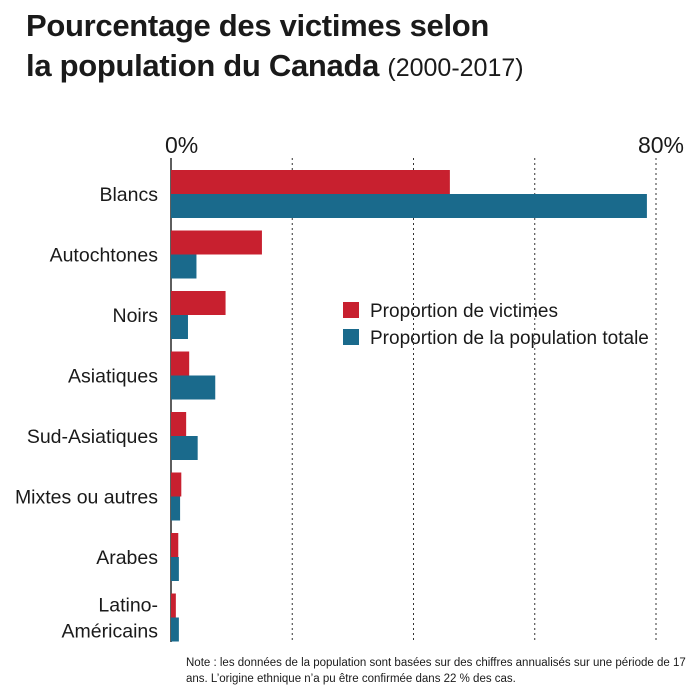 This screenshot has width=700, height=700. Describe the element at coordinates (464, 311) in the screenshot. I see `legend-label-0: Proportion de victimes` at that location.